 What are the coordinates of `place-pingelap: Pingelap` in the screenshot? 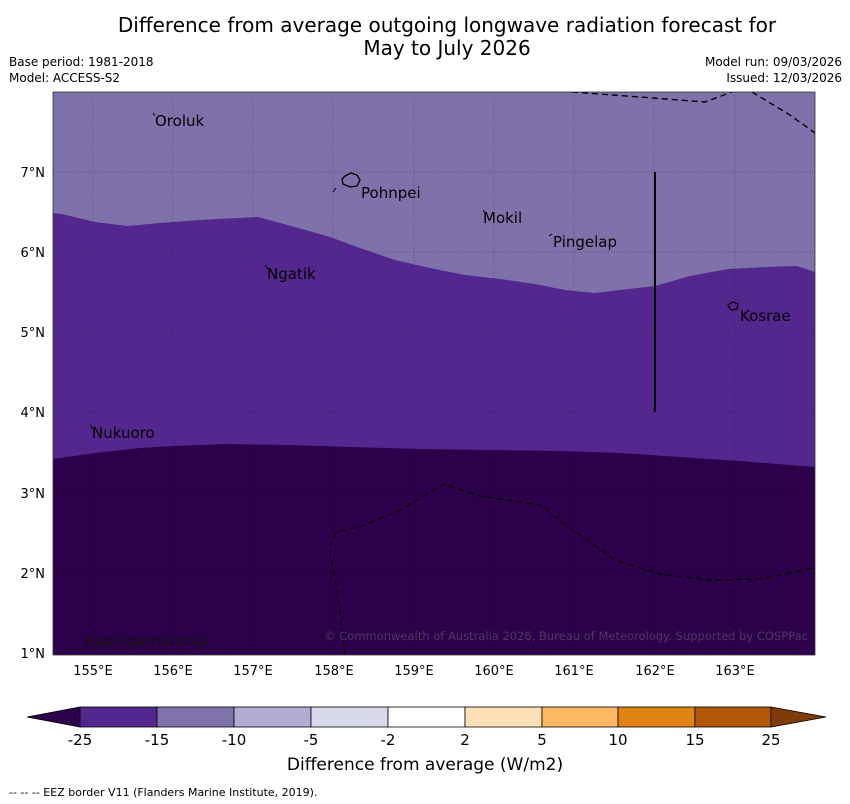 It's located at (585, 242).